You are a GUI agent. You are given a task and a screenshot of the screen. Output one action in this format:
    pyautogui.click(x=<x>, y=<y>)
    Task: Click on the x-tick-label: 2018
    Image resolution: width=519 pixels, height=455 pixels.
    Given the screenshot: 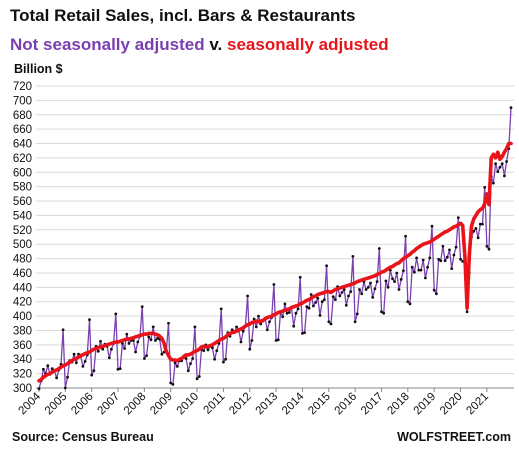 What is the action you would take?
    pyautogui.click(x=398, y=404)
    